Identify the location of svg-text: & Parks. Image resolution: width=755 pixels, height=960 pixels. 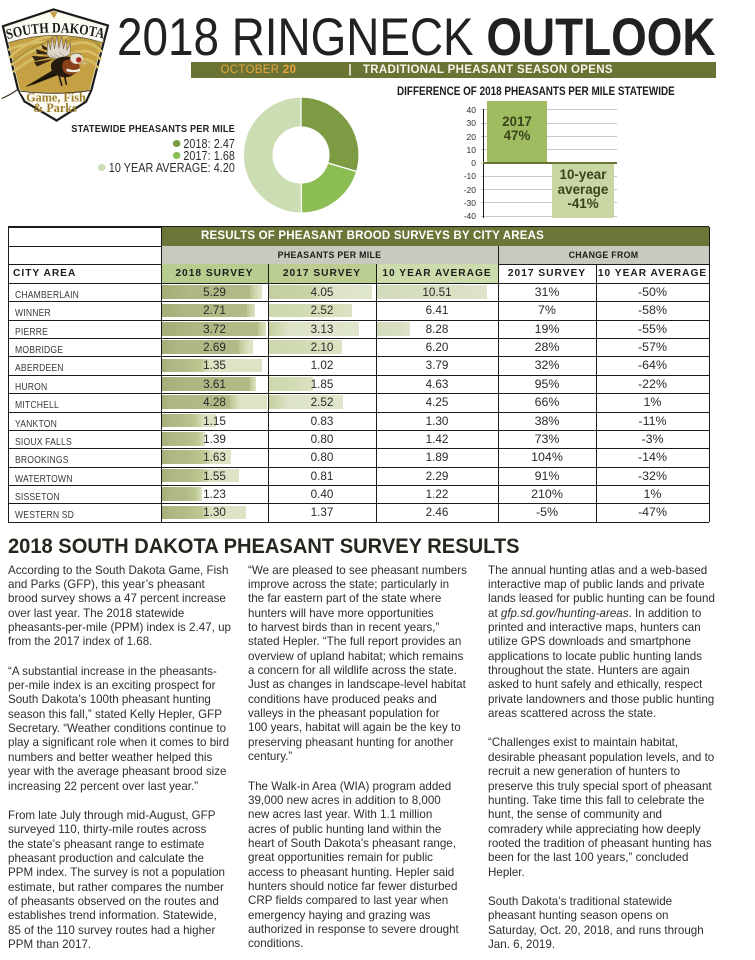
(55, 108).